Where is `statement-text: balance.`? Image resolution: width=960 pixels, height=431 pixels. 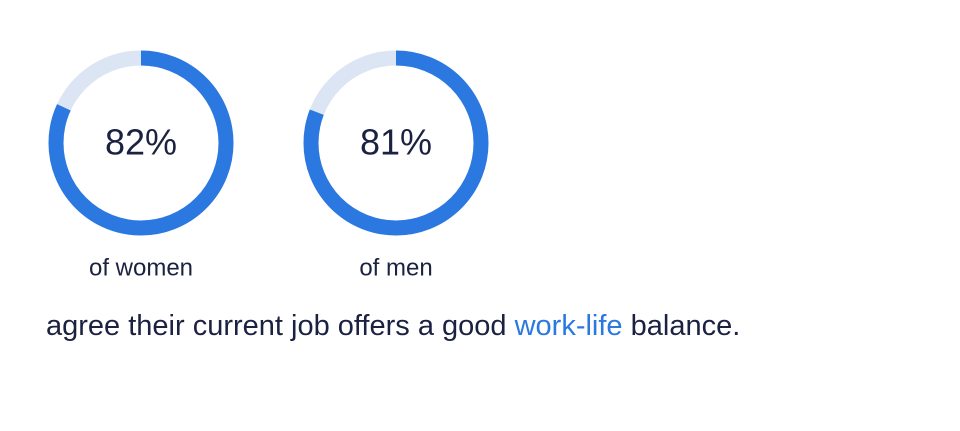 statement-text: balance. is located at coordinates (685, 326).